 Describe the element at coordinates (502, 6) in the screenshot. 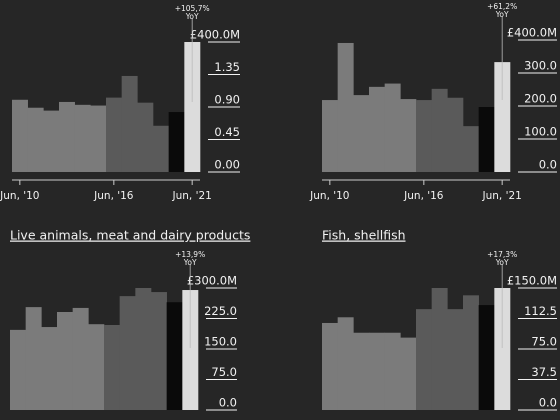

I see `yoy-annotation: +61,2%` at that location.